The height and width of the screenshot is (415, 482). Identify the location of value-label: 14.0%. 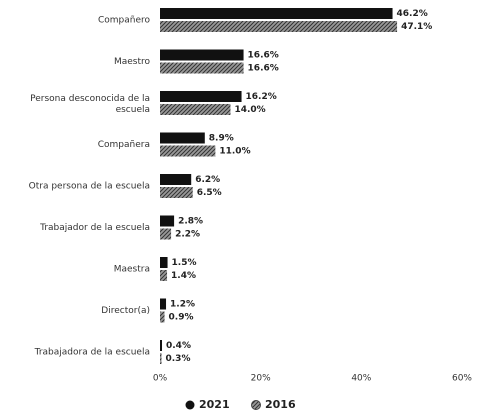
(249, 110).